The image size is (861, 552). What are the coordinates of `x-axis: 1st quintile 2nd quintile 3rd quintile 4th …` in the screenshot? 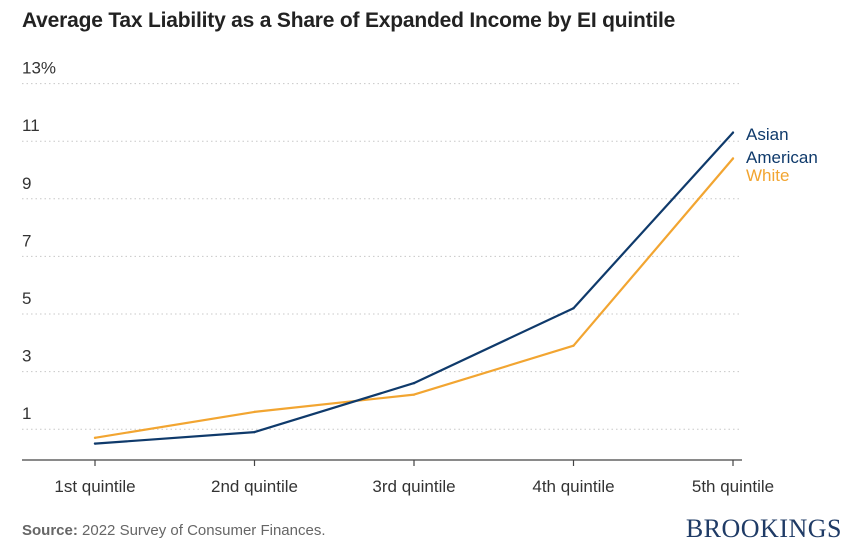 It's located at (398, 477).